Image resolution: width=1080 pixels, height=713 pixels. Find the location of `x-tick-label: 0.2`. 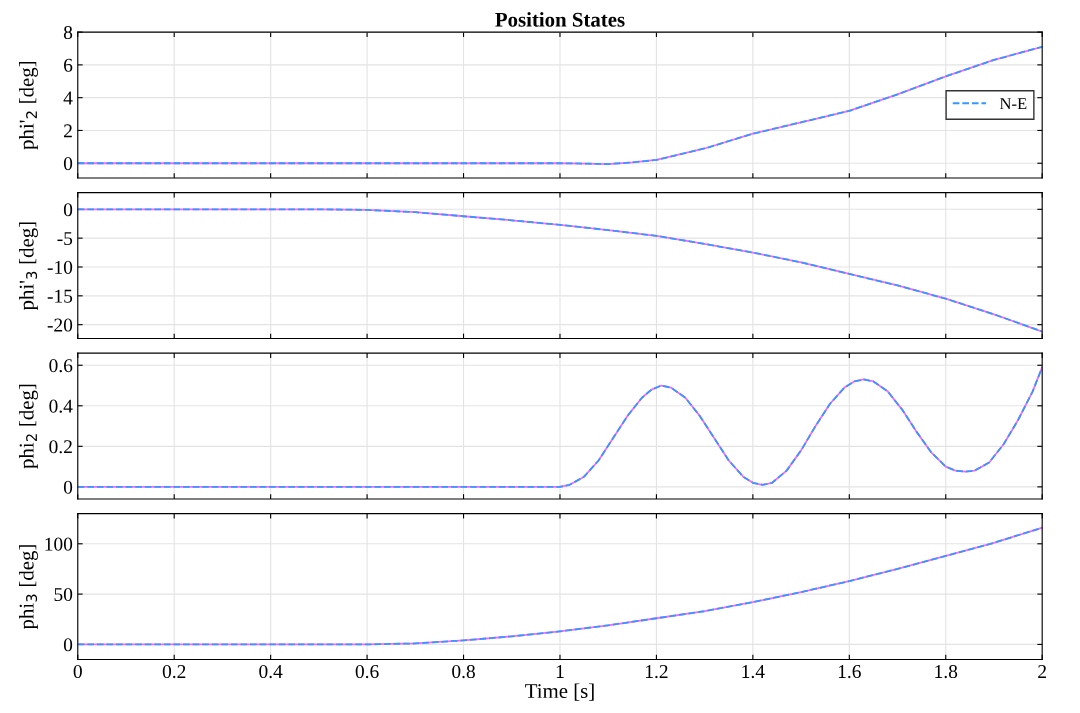

x-tick-label: 0.2 is located at coordinates (174, 671).